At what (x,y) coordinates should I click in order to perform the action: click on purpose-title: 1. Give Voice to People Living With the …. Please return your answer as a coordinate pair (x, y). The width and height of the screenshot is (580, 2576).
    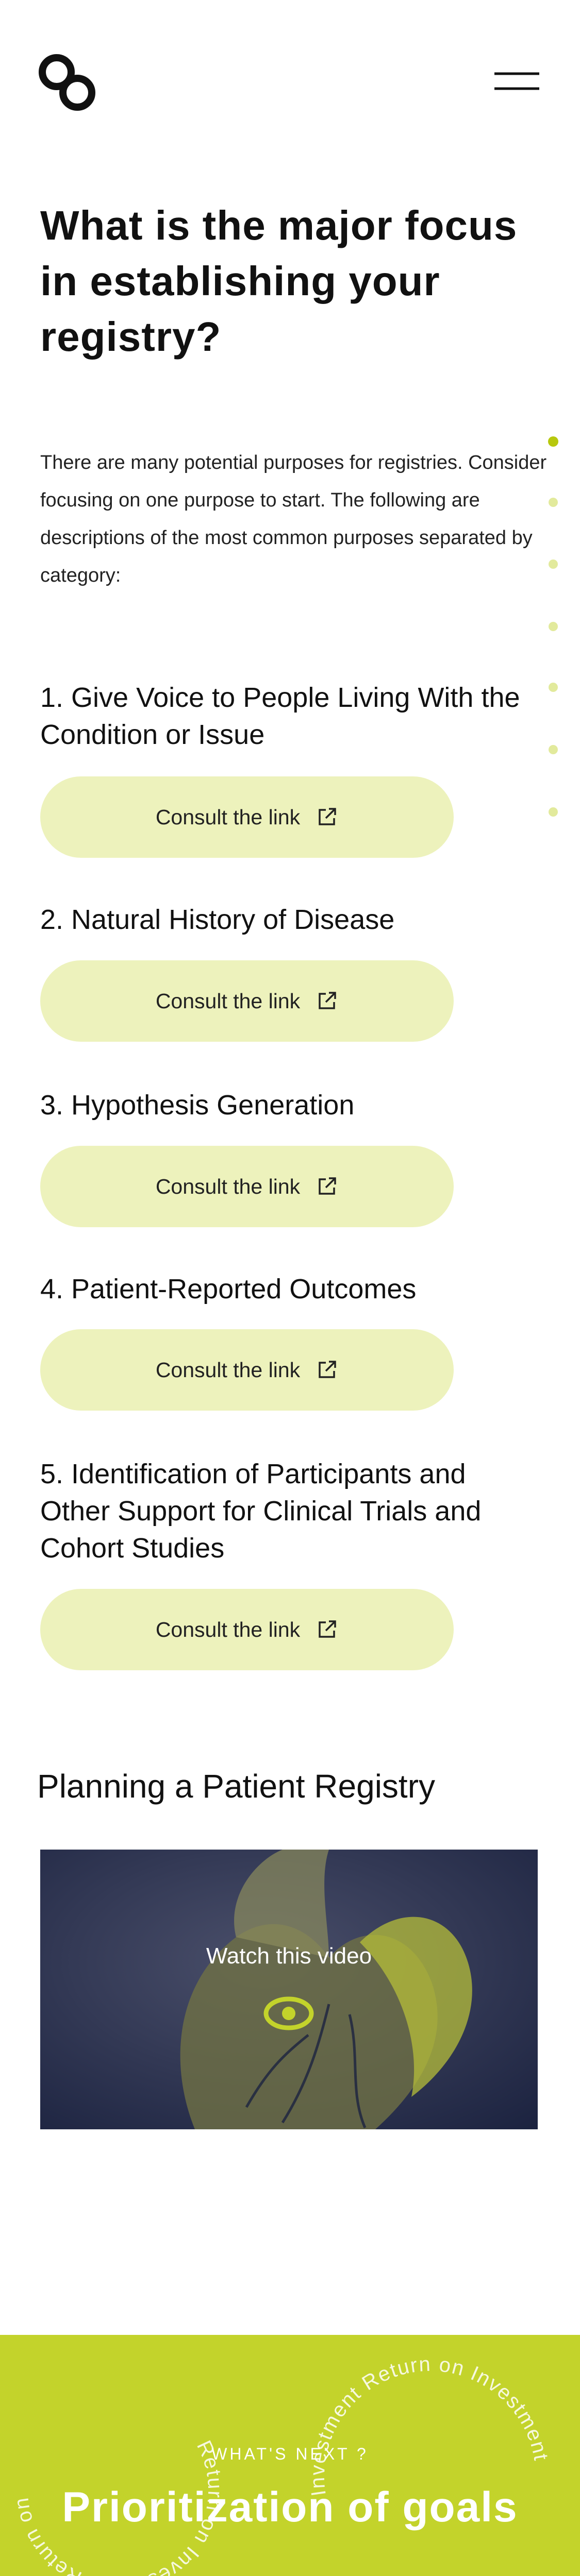
    Looking at the image, I should click on (280, 716).